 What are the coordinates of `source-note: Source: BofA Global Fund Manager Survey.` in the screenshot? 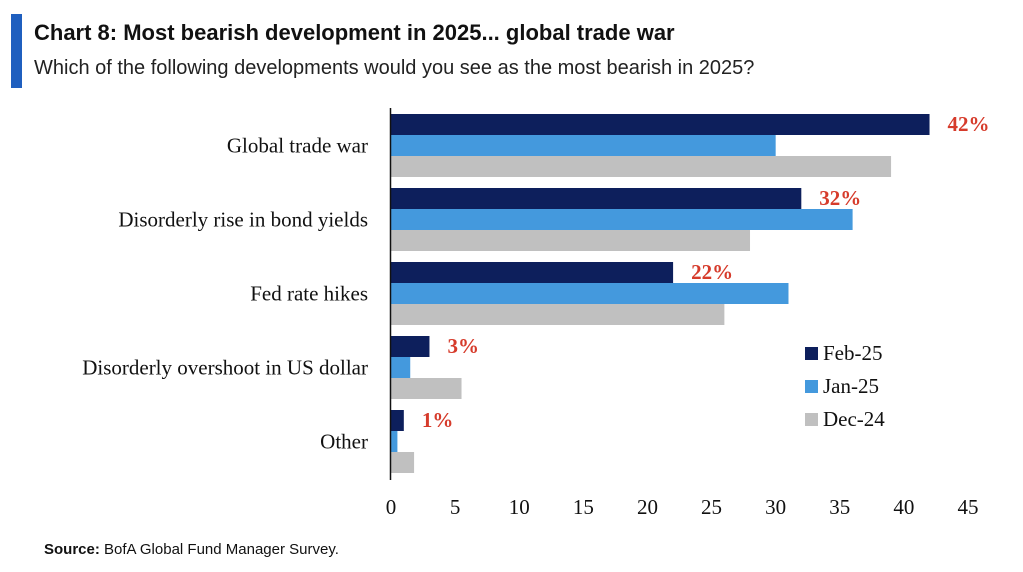 It's located at (191, 549).